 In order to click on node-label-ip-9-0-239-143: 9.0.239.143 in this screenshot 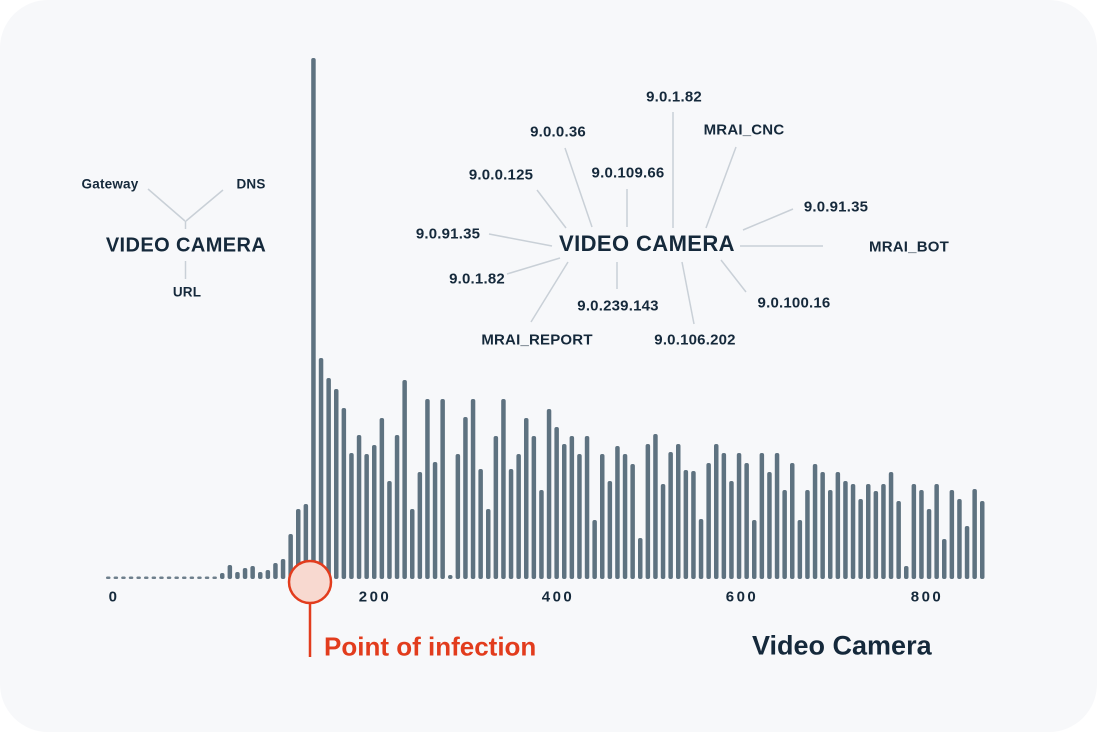, I will do `click(618, 306)`.